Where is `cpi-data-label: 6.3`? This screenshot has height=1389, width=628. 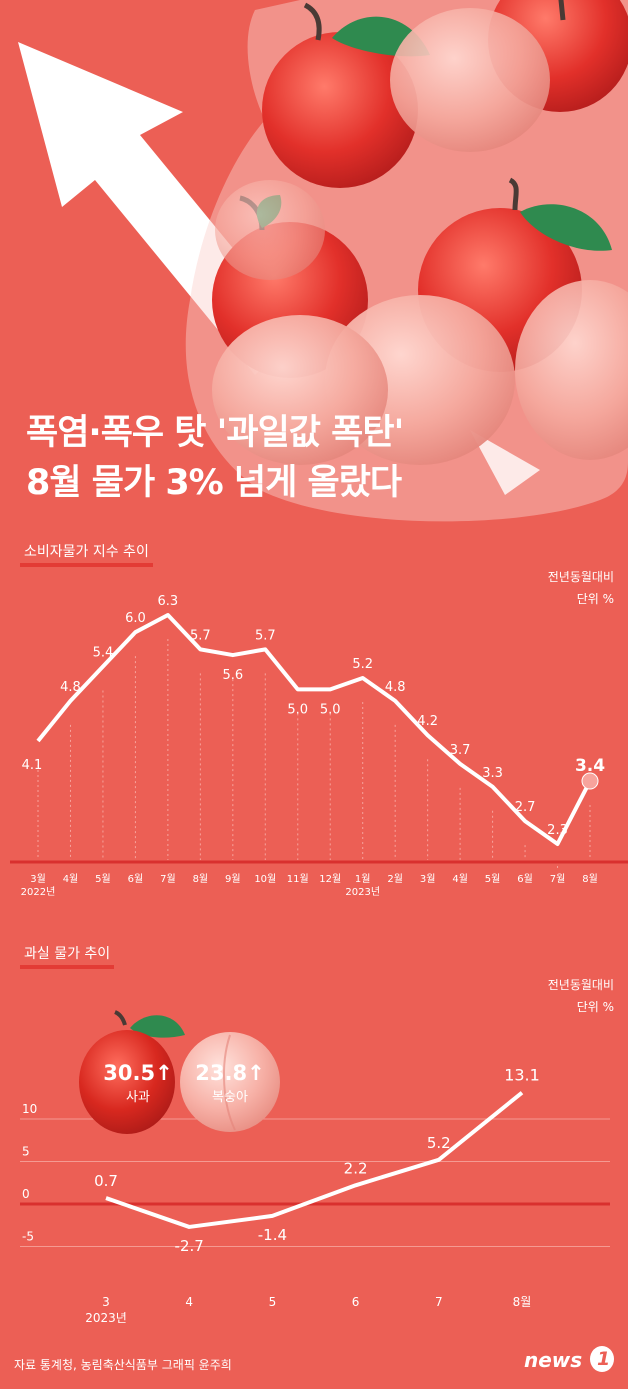
cpi-data-label: 6.3 is located at coordinates (168, 601).